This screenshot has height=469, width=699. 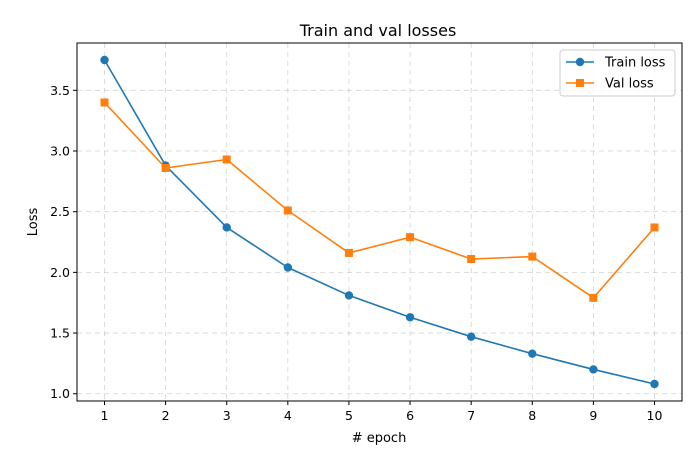 What do you see at coordinates (629, 84) in the screenshot?
I see `legend-label: Val loss` at bounding box center [629, 84].